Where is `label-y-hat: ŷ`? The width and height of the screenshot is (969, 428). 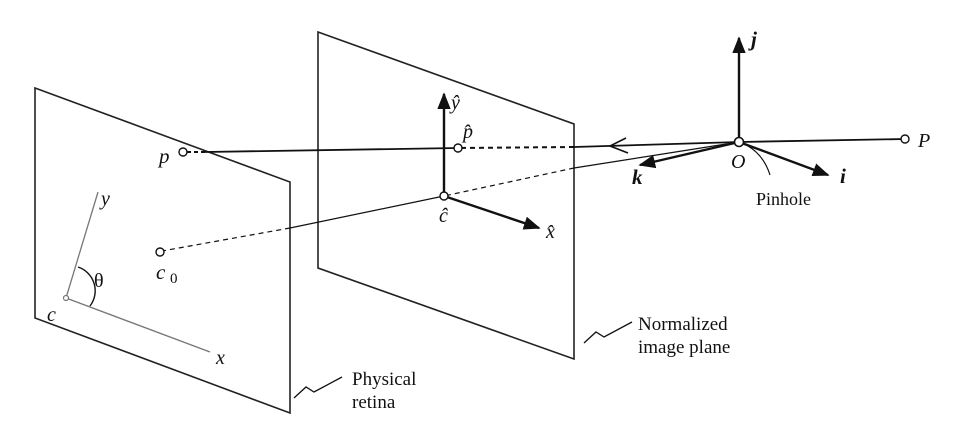 label-y-hat: ŷ is located at coordinates (454, 103).